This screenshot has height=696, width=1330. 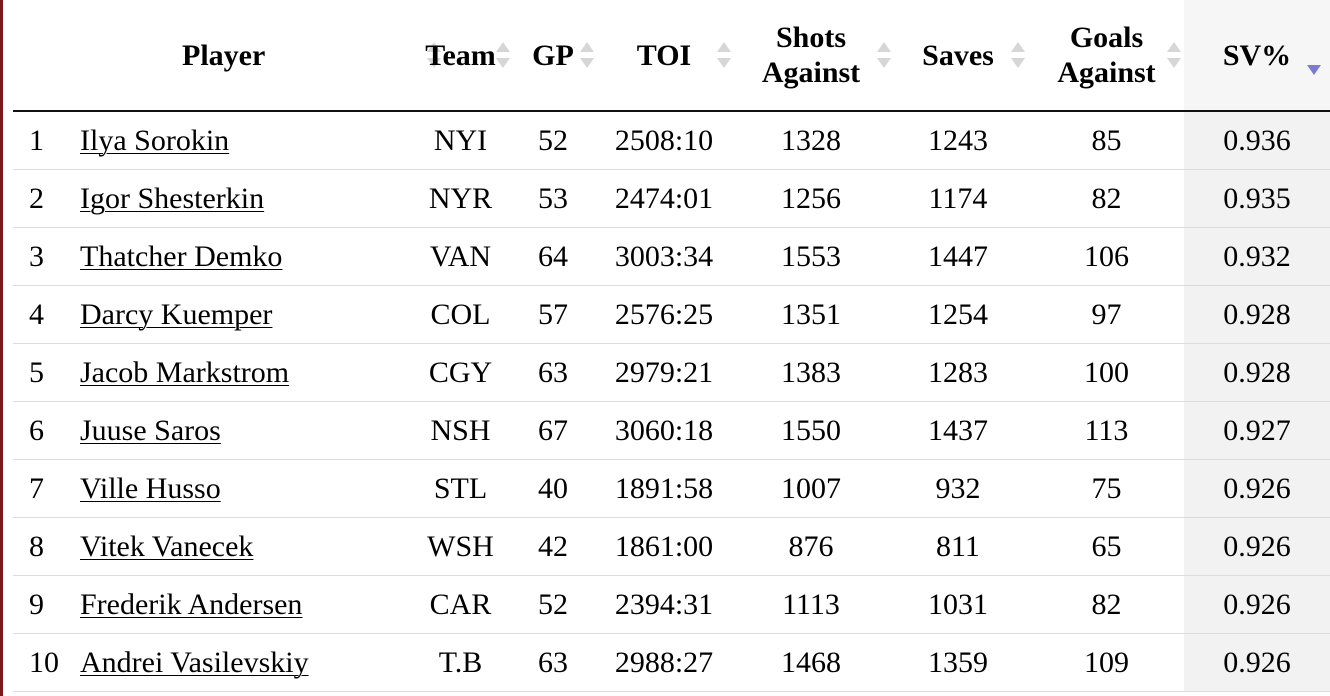 What do you see at coordinates (671, 430) in the screenshot?
I see `table-row: 6 Juuse Saros NSH 67 3060:18 1550 1437 113 0.927` at bounding box center [671, 430].